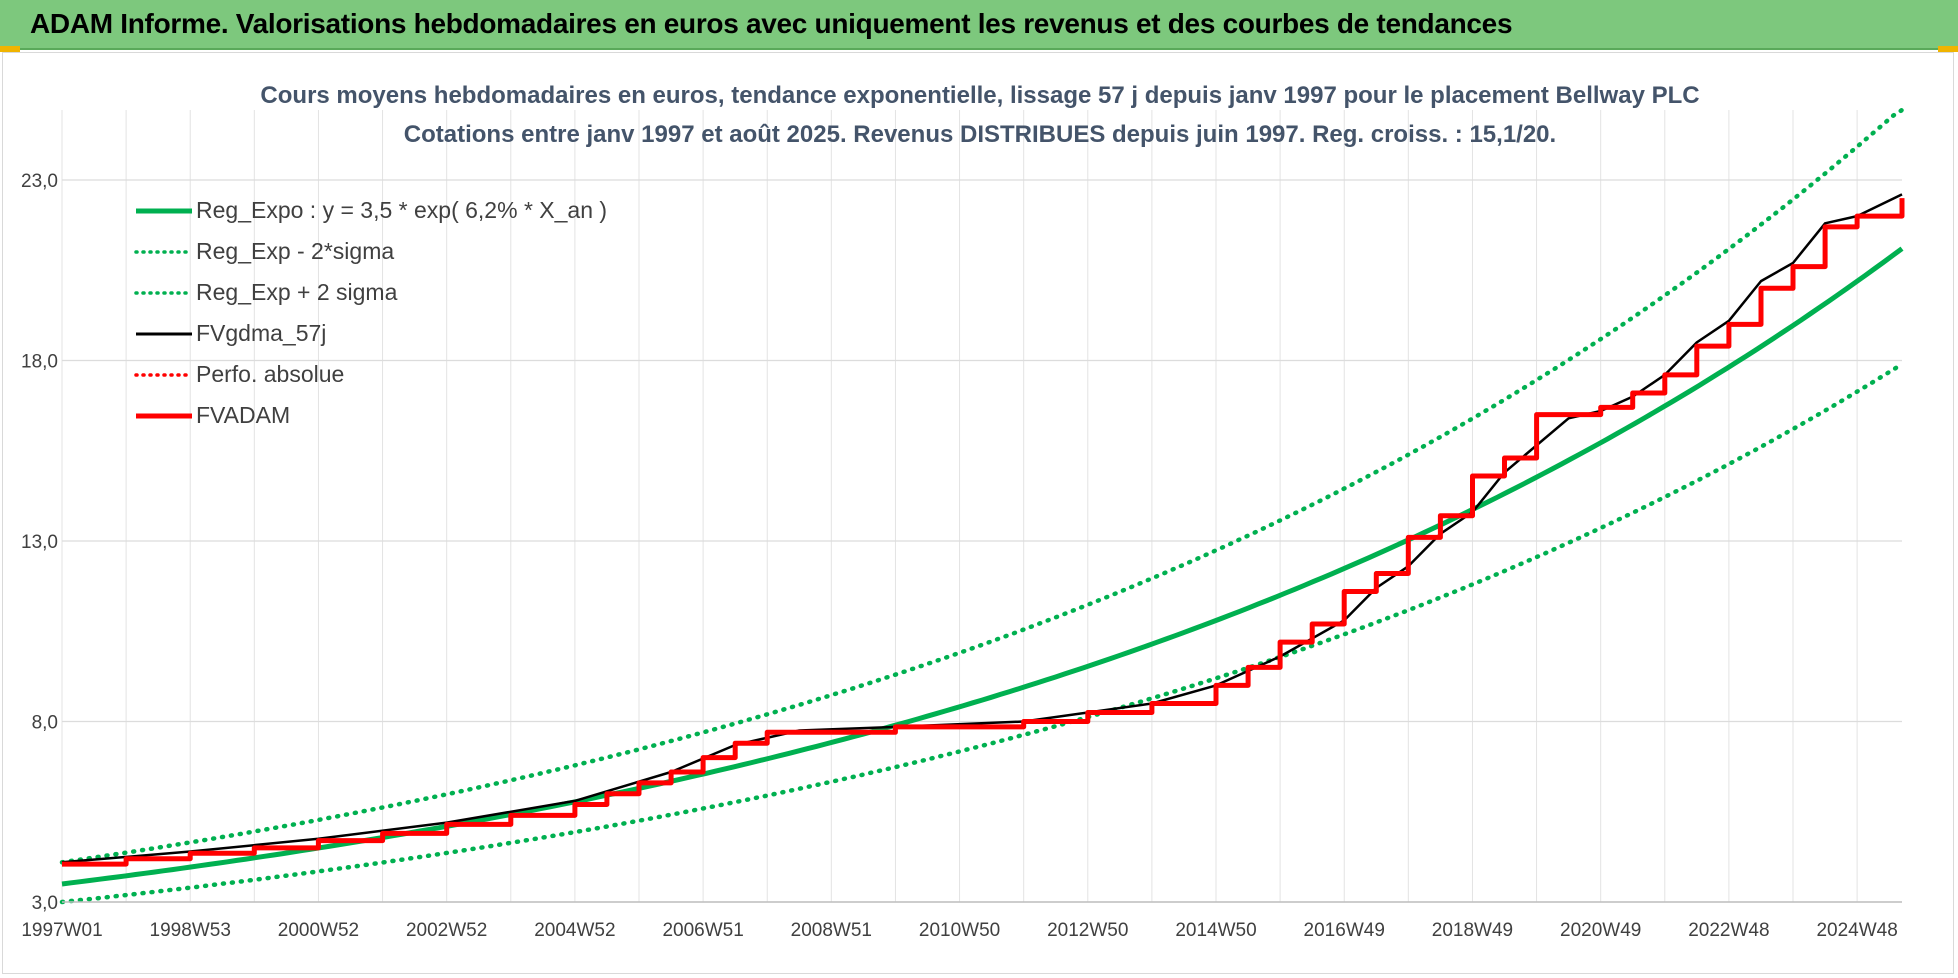  What do you see at coordinates (243, 415) in the screenshot?
I see `legend-label: FVADAM` at bounding box center [243, 415].